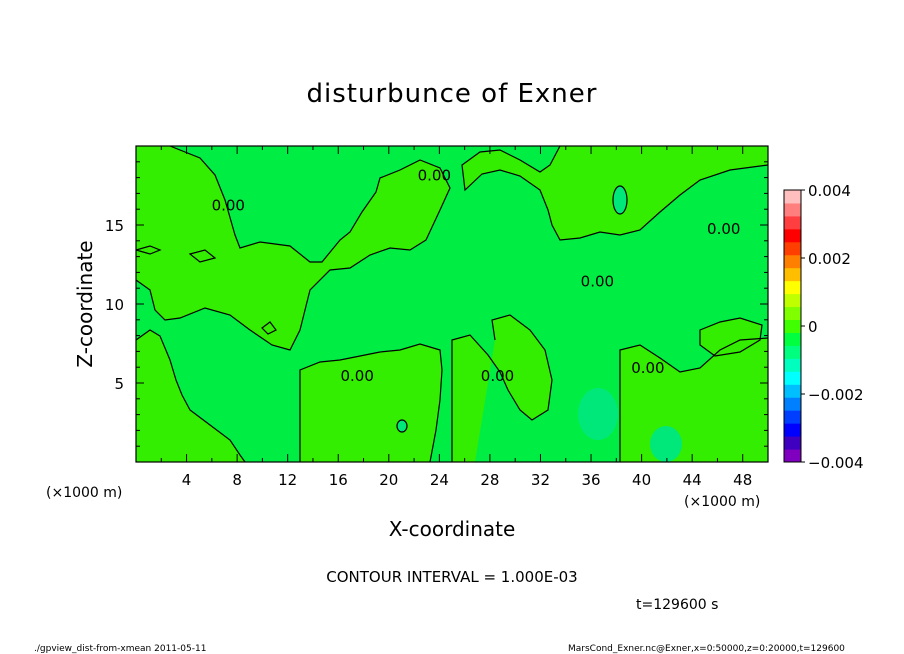 The height and width of the screenshot is (654, 904). Describe the element at coordinates (823, 327) in the screenshot. I see `colorbar: 0.004 0.002 0 −0.002 −0.004` at that location.